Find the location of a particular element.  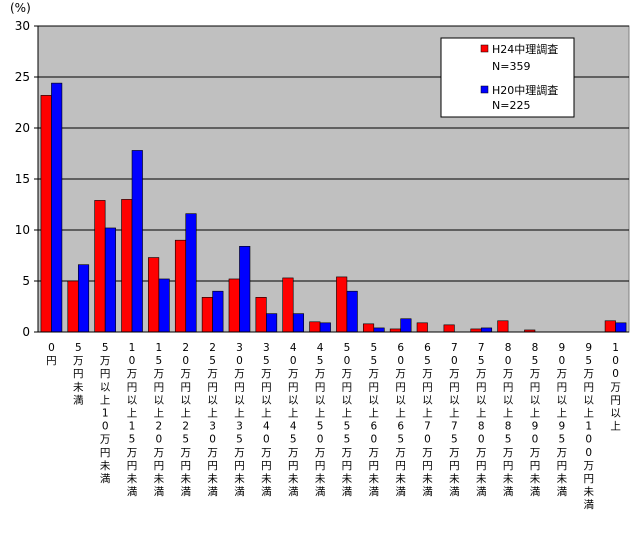

x-category-label: 9 0 万円以上 9 5 万円未満 is located at coordinates (562, 420).